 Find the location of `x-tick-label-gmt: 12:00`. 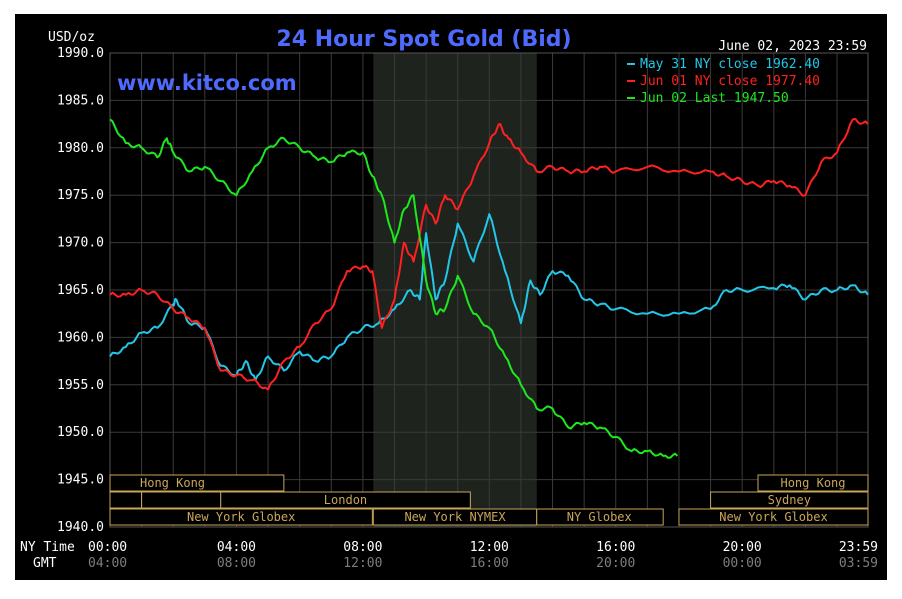

x-tick-label-gmt: 12:00 is located at coordinates (362, 563).